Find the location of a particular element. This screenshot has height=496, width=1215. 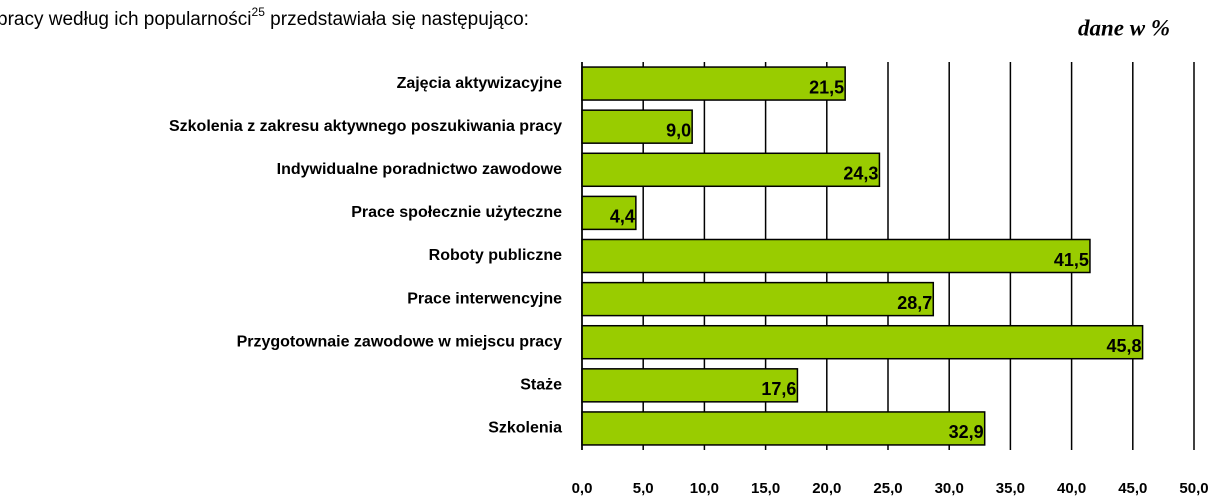

category-label: Indywidualne poradnictwo zawodowe is located at coordinates (419, 169).